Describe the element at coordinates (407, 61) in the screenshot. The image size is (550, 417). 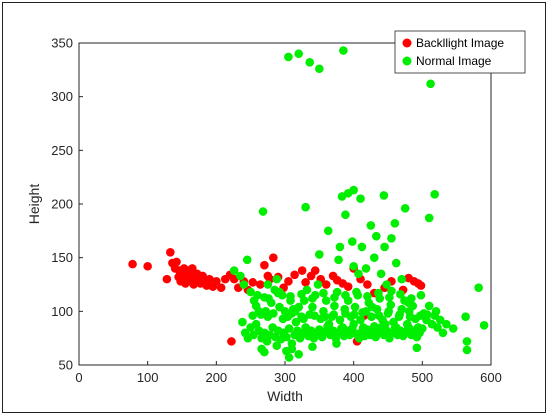
I see `legend-marker-normal` at that location.